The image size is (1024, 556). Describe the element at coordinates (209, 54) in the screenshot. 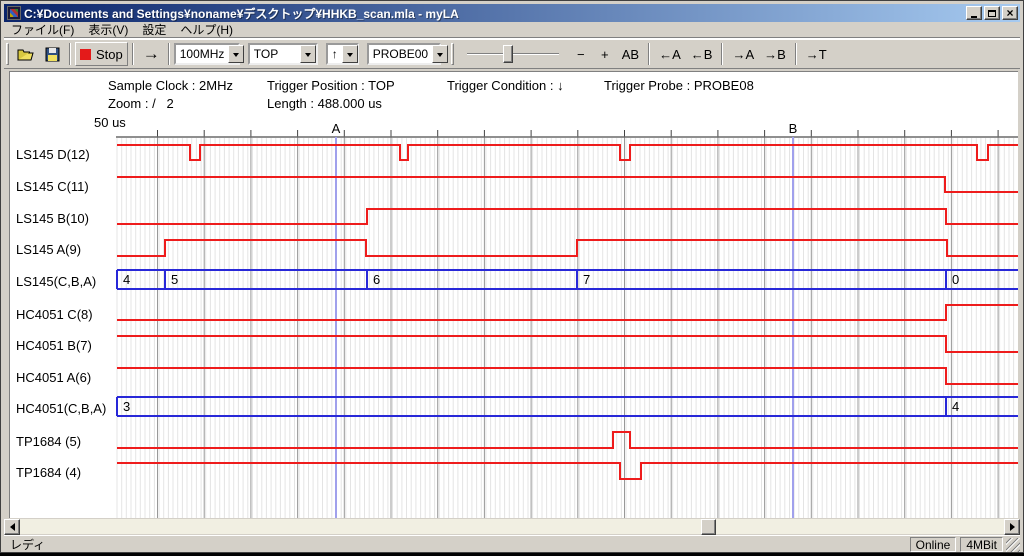

I see `sample-clock-select: 100MHz` at that location.